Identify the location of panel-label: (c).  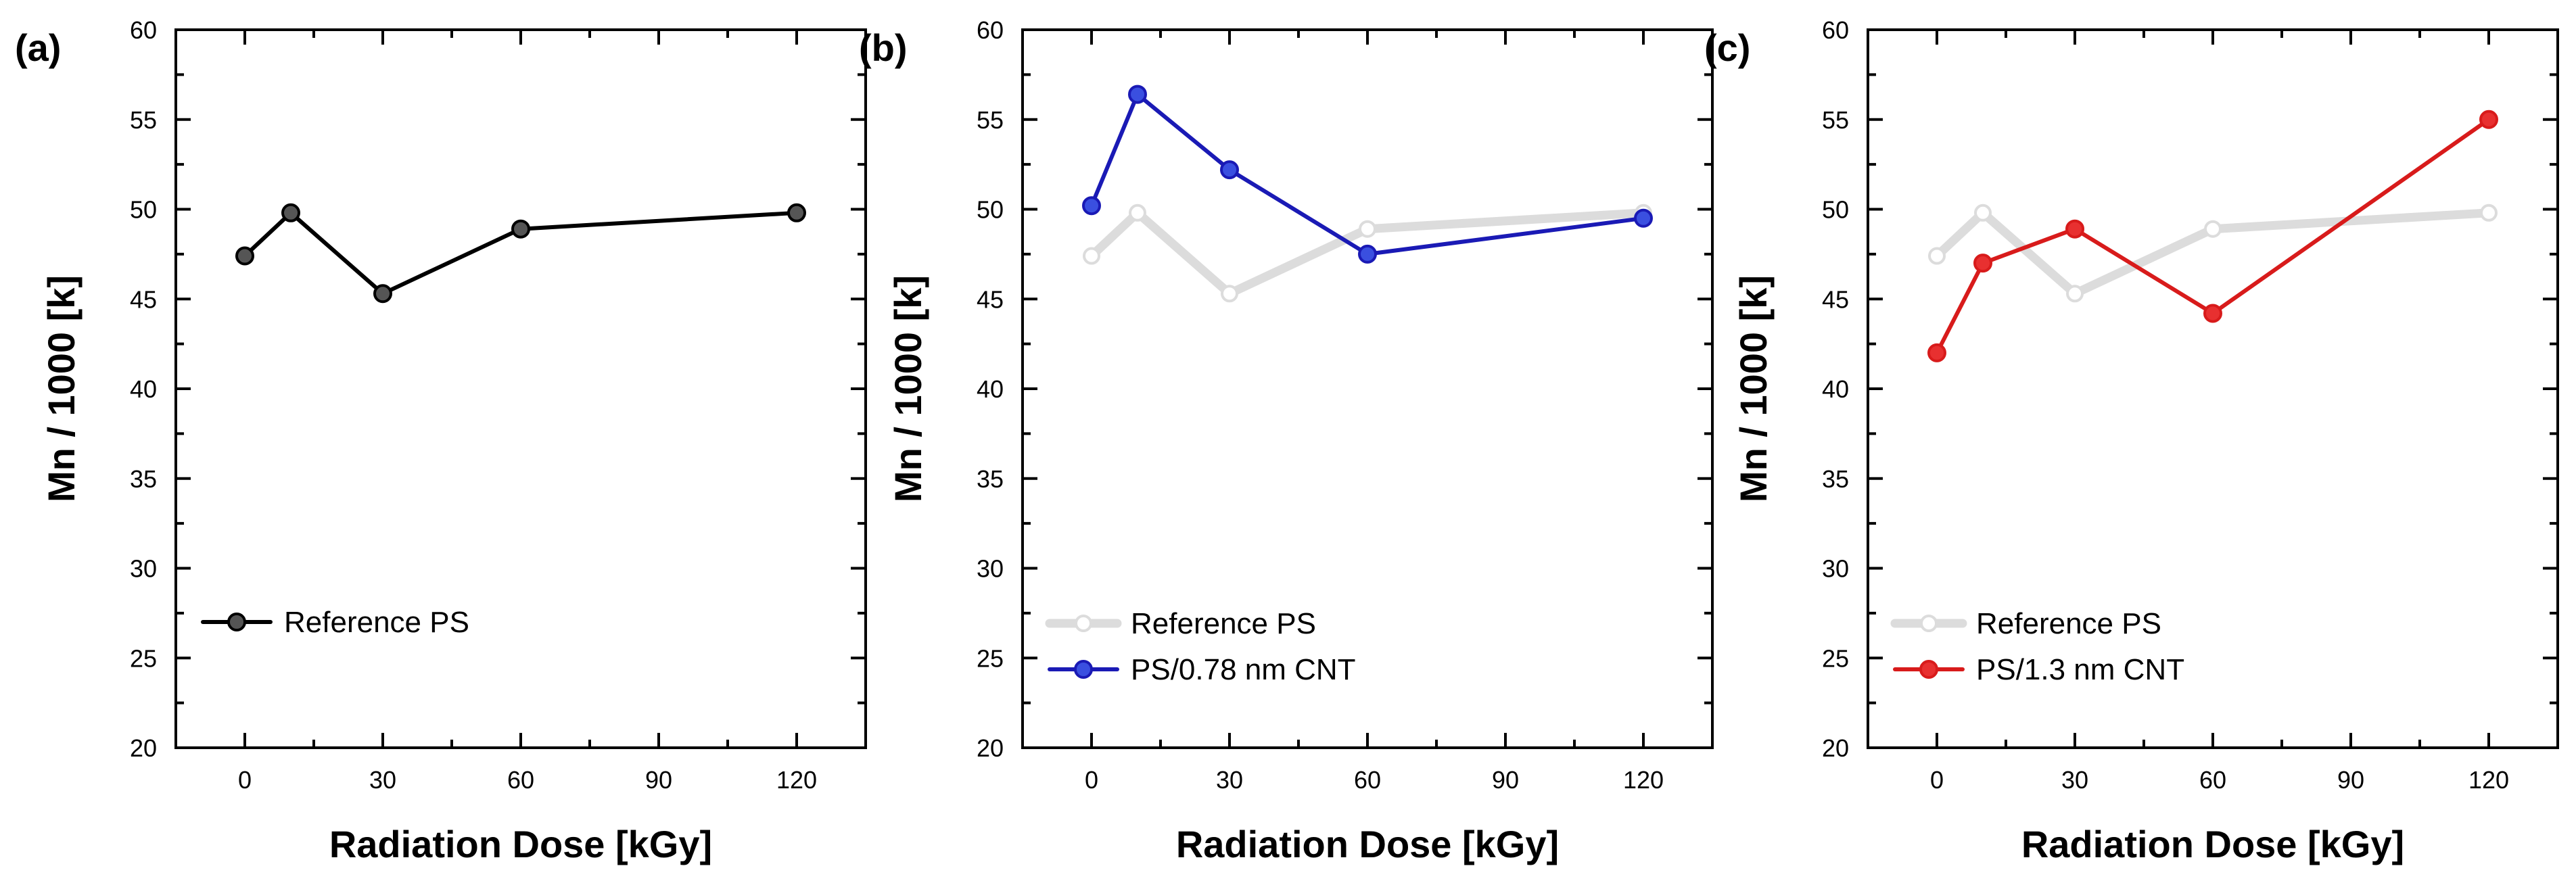
(1727, 48).